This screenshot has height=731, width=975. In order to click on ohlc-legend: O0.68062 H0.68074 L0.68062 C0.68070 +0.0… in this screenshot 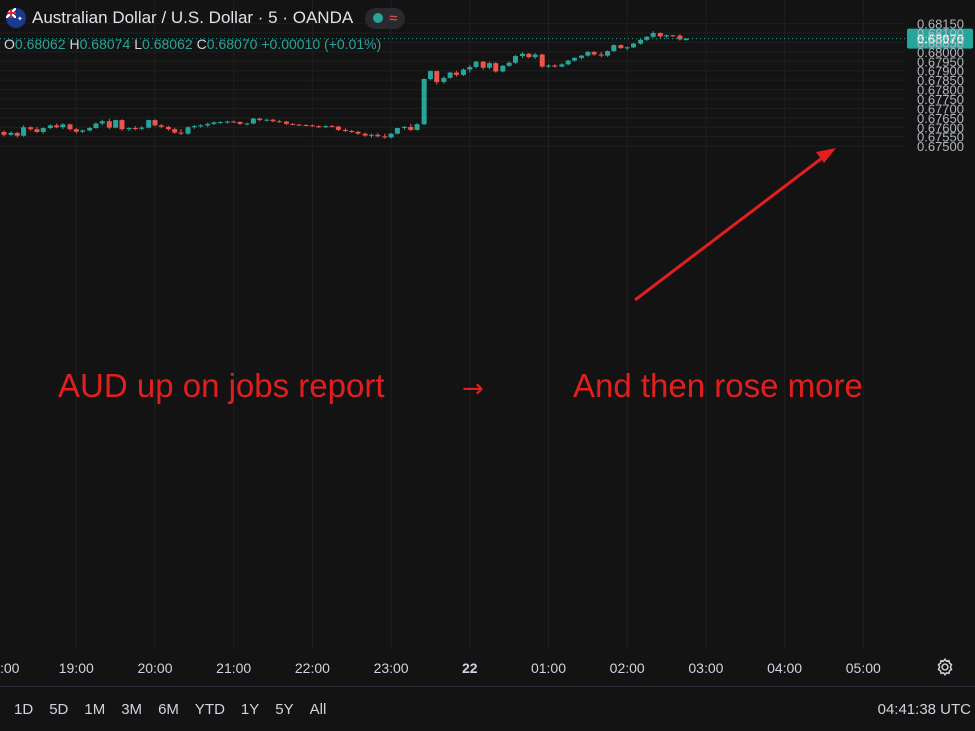, I will do `click(192, 44)`.